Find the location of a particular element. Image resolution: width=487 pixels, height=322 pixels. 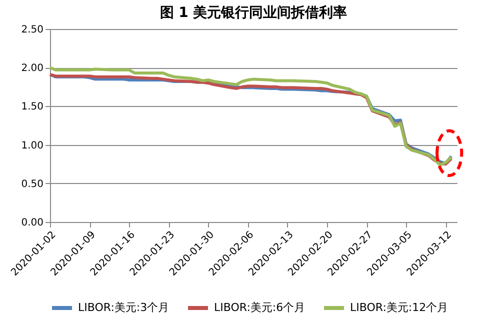

legend-label: LIBOR:美元:12个月 is located at coordinates (399, 307).